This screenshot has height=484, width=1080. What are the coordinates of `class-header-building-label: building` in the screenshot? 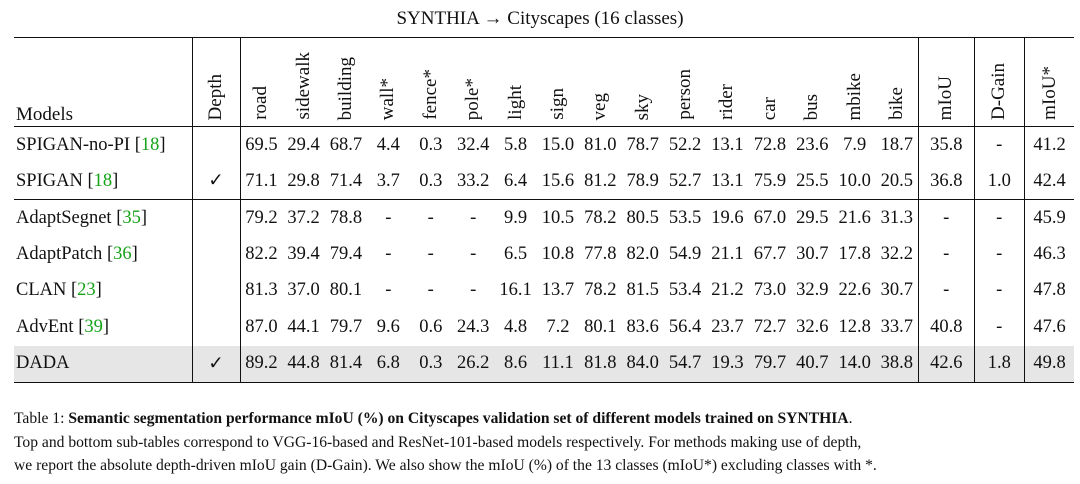 It's located at (345, 88).